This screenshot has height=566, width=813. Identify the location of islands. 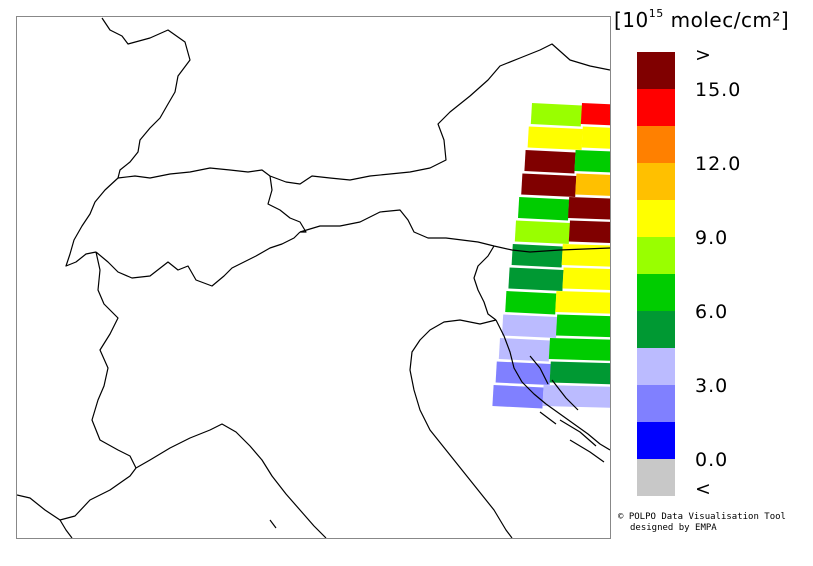
(567, 409).